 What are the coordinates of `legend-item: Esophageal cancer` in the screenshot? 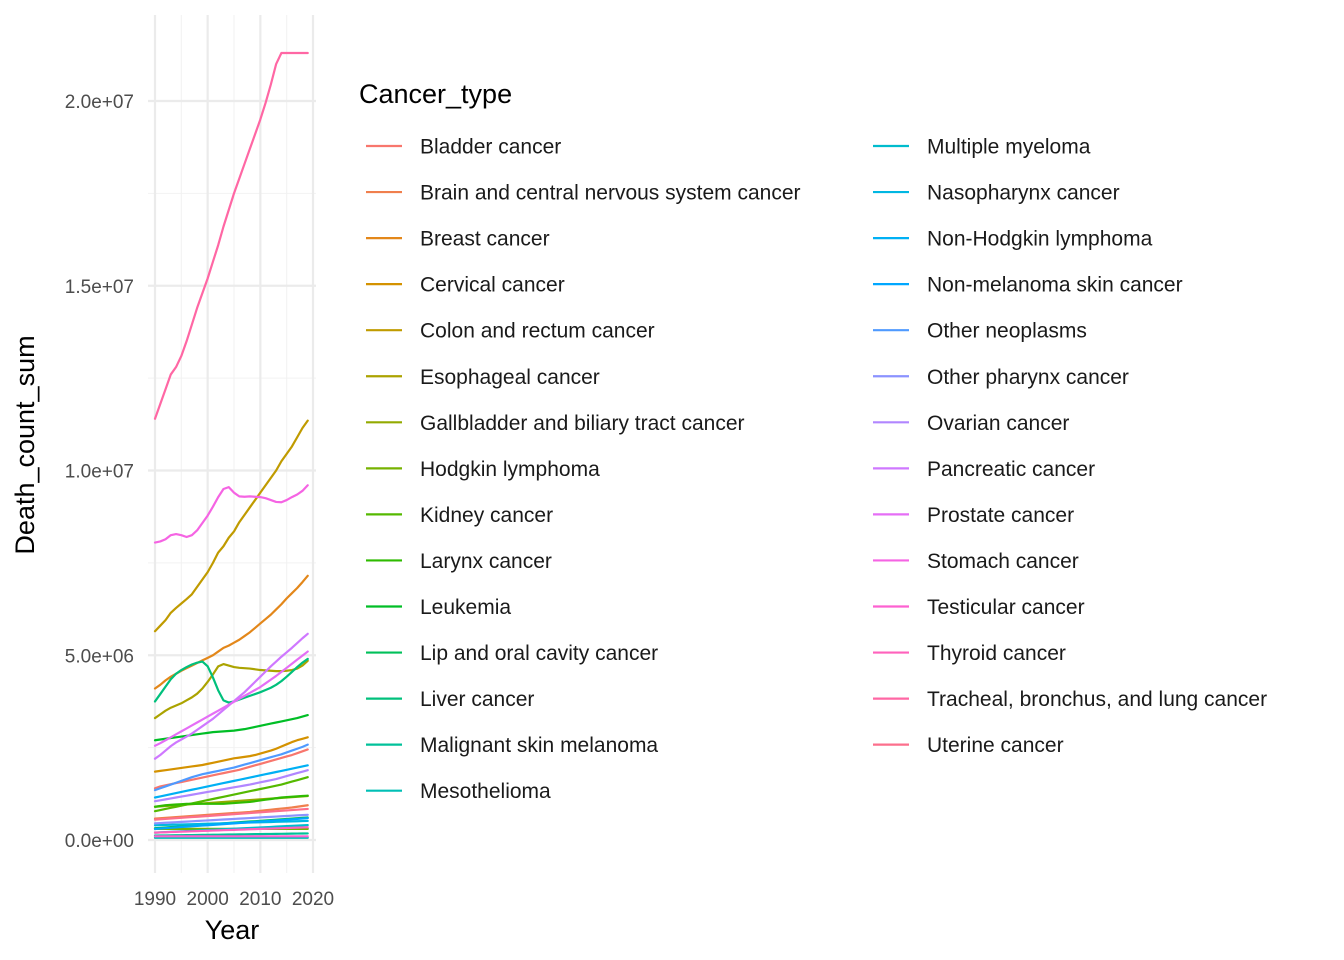 It's located at (483, 377).